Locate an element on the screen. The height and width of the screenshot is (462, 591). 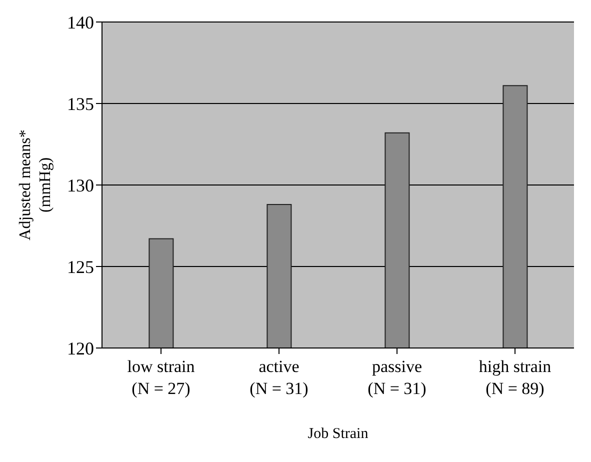
x-tick-label: passive (N = 31) is located at coordinates (397, 377).